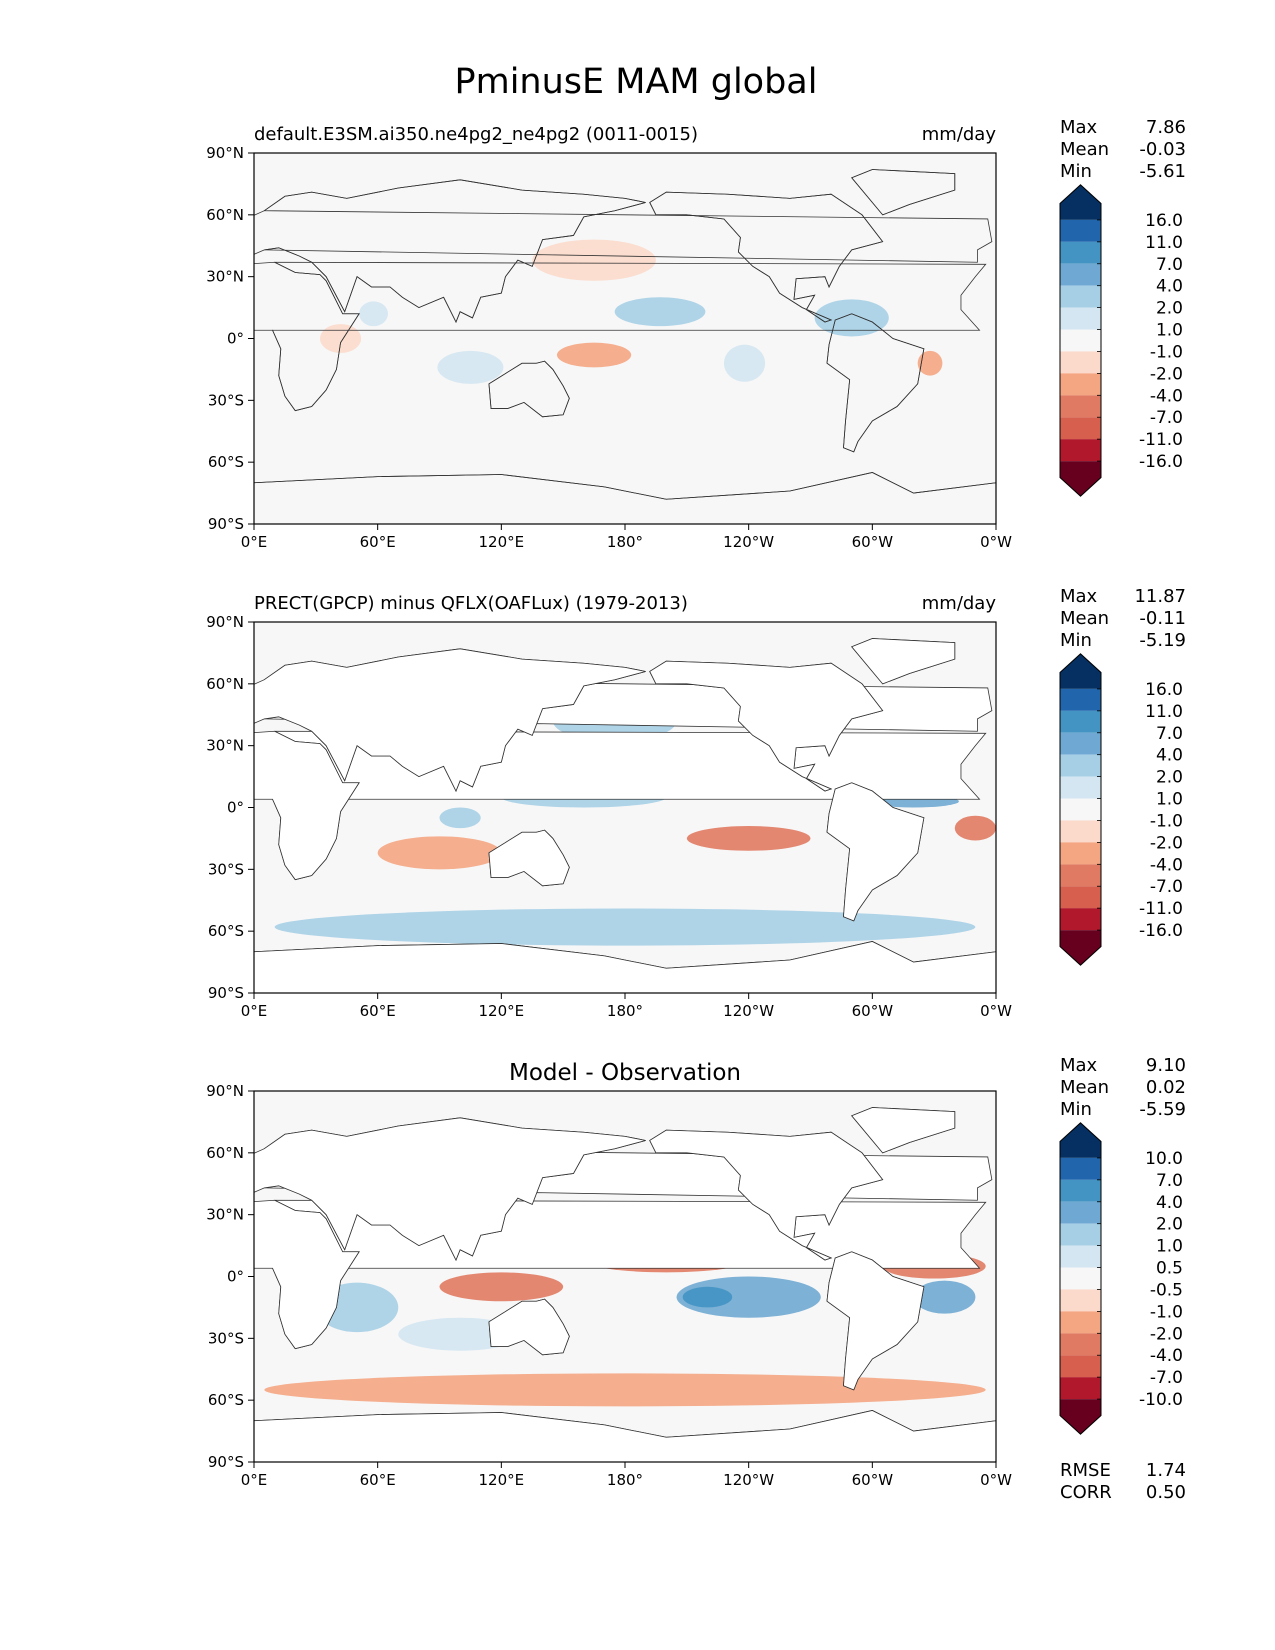 This screenshot has height=1650, width=1275. I want to click on colorbar-label: -11.0, so click(1161, 909).